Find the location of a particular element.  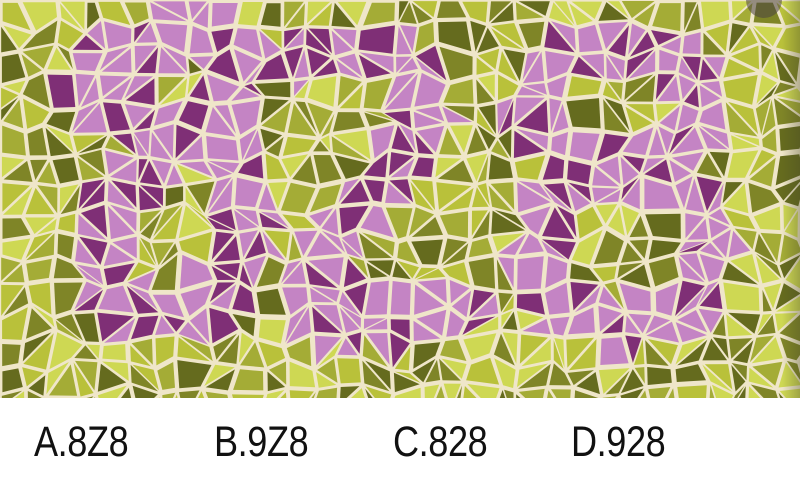

option-a: A.8Z8 is located at coordinates (81, 442).